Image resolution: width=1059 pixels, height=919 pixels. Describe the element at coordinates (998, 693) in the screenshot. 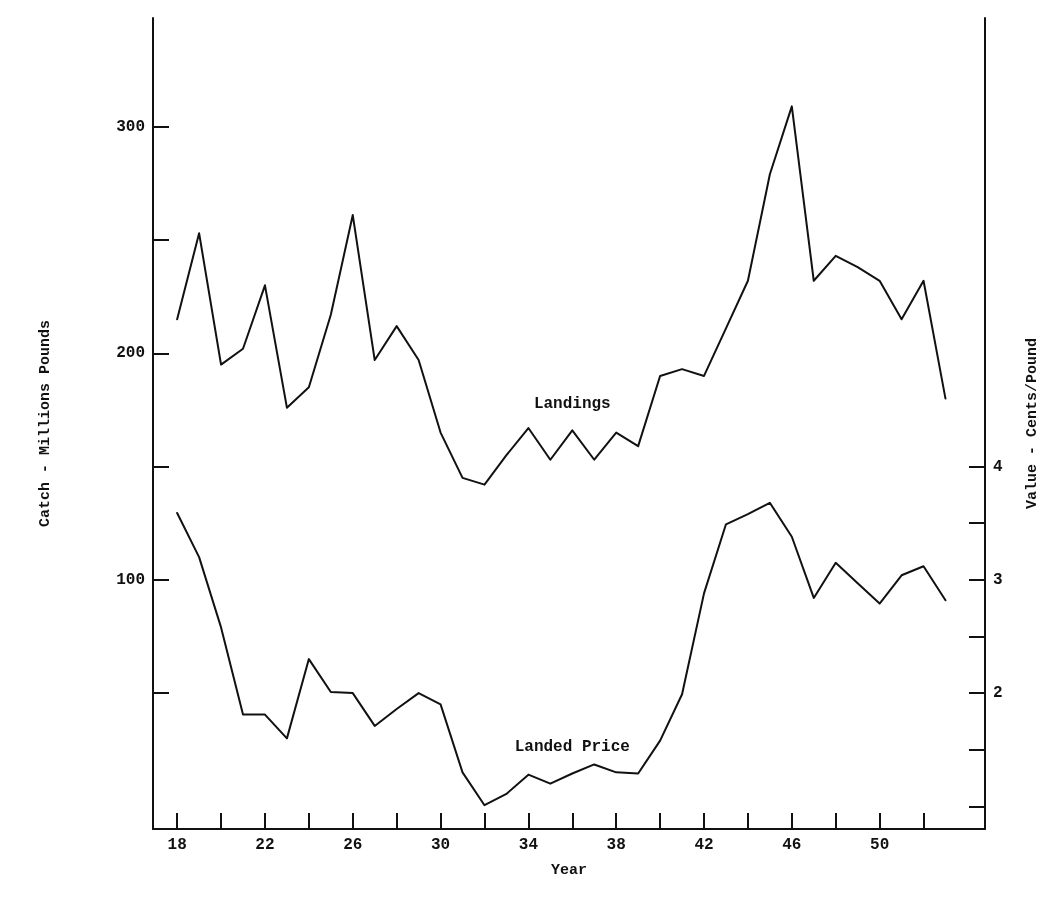

I see `y2-tick-label: 2` at that location.